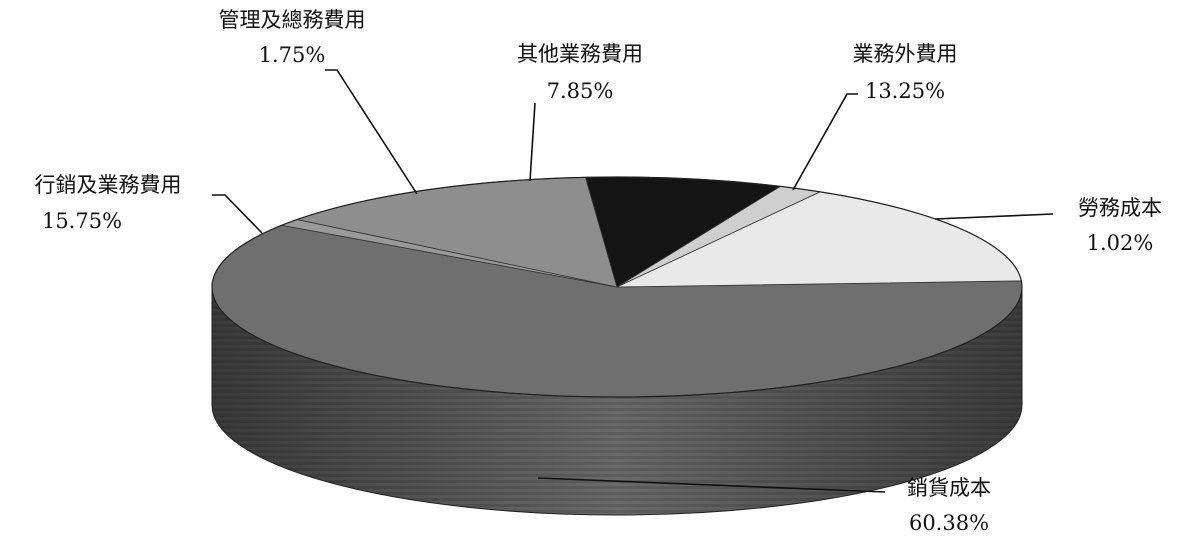 This screenshot has width=1184, height=539. I want to click on slice-label-value: 1.02%, so click(1120, 243).